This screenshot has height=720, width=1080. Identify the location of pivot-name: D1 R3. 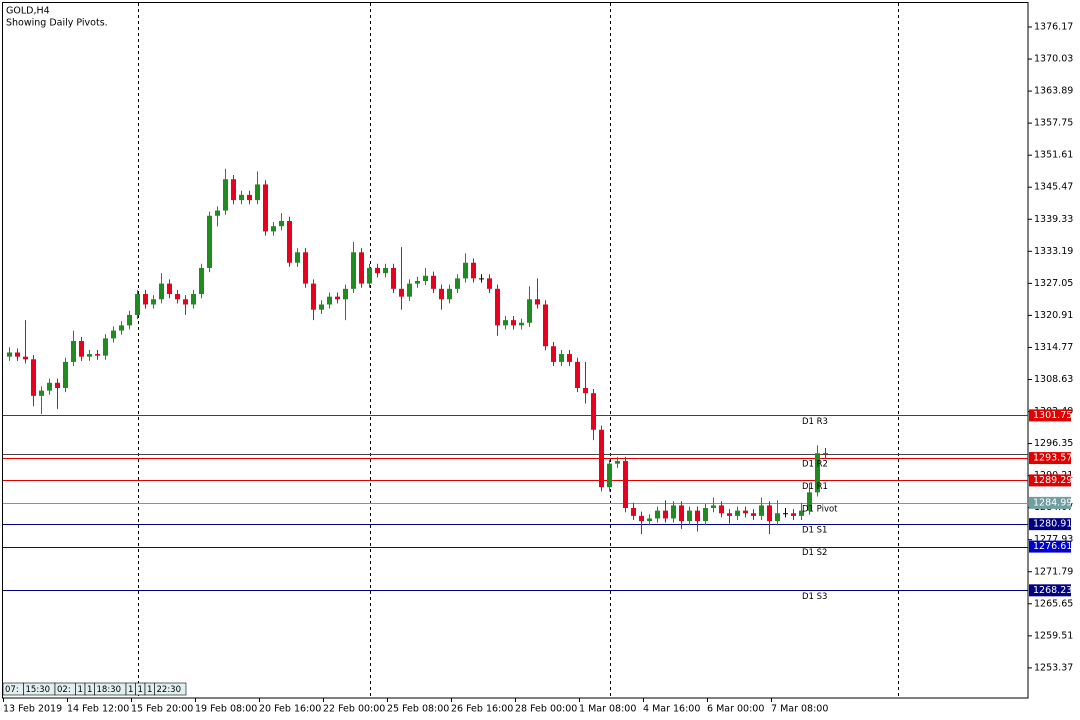
(815, 422).